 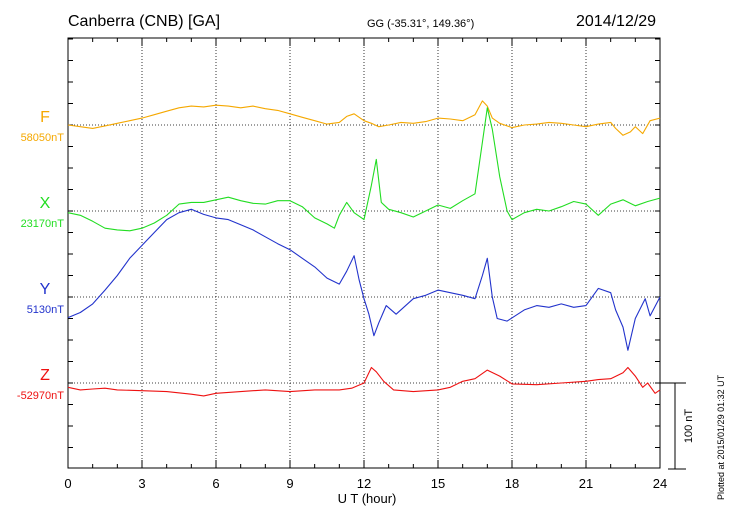 What do you see at coordinates (364, 483) in the screenshot?
I see `x-tick-label: 12` at bounding box center [364, 483].